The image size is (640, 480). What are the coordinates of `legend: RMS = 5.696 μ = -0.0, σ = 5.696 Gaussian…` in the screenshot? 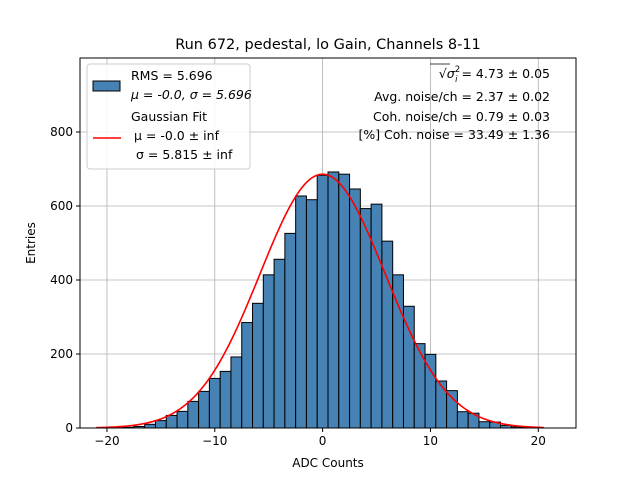 It's located at (169, 116).